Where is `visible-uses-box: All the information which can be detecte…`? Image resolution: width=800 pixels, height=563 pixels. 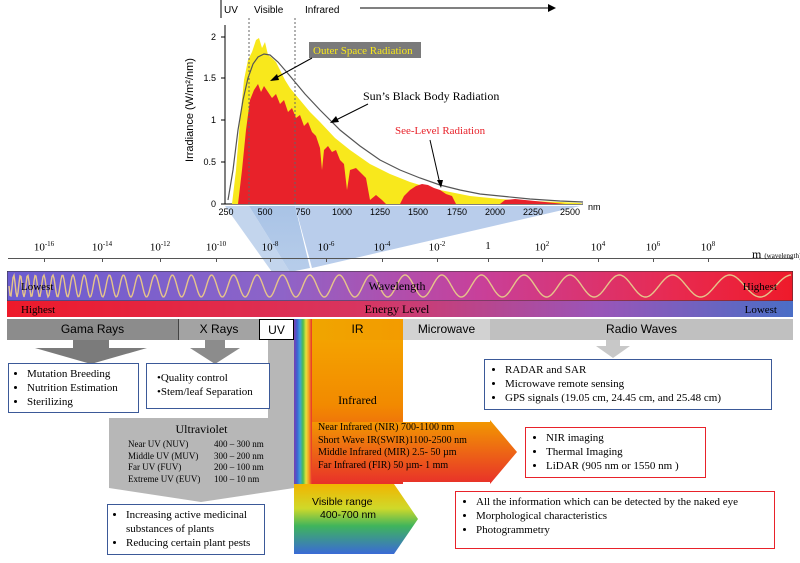 visible-uses-box: All the information which can be detecte… is located at coordinates (615, 520).